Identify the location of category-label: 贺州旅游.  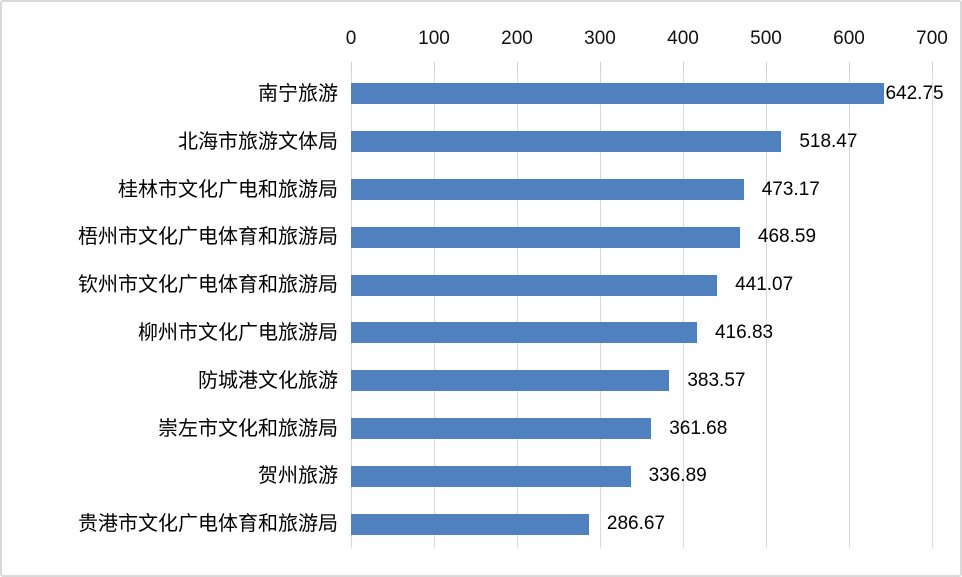
(298, 476).